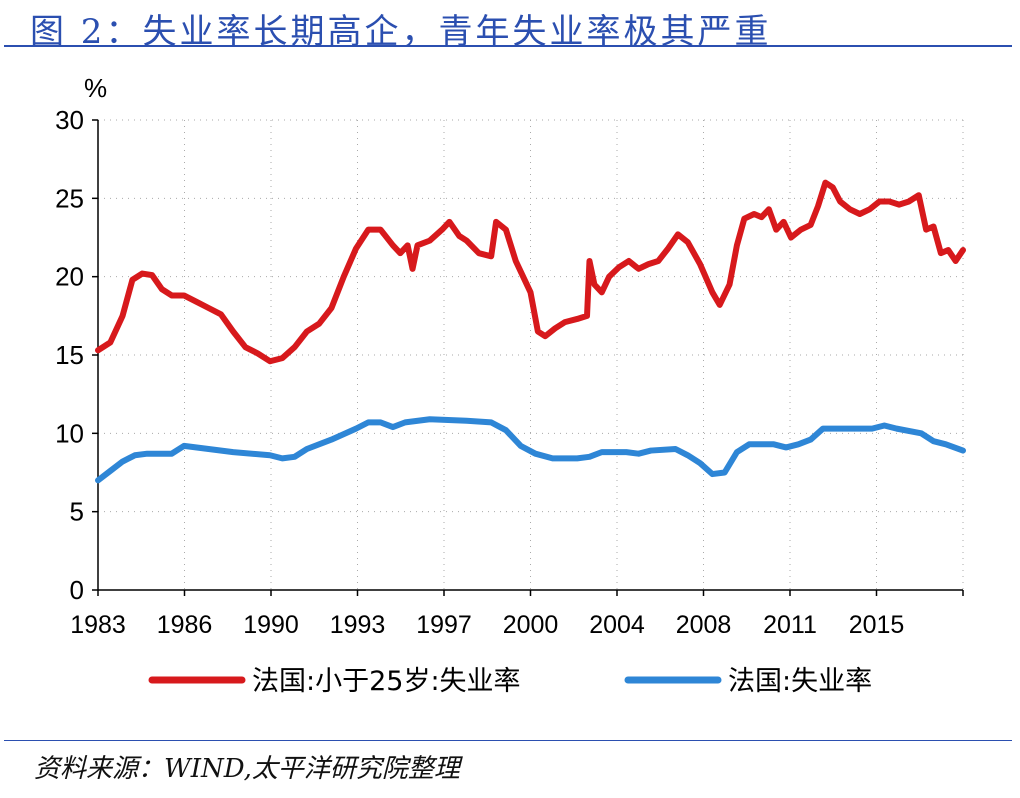 The height and width of the screenshot is (798, 1020). I want to click on x-tick-label: 2008, so click(704, 625).